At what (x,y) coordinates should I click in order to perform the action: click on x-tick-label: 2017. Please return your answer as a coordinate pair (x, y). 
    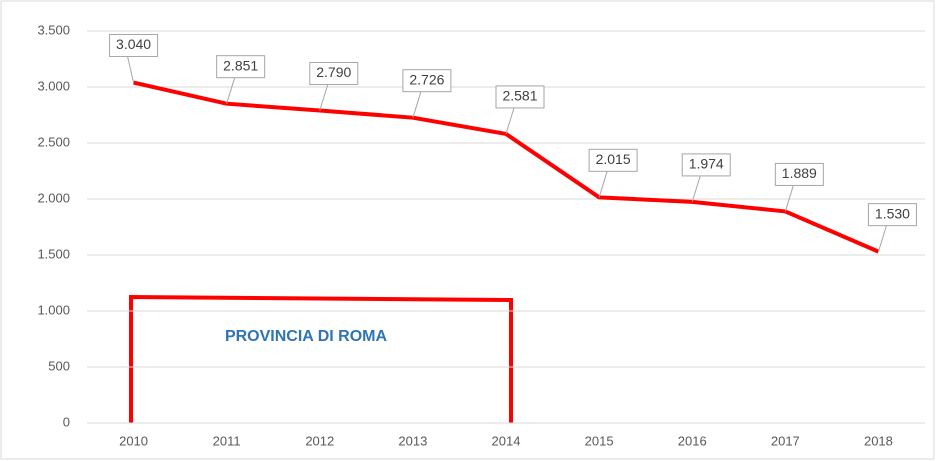
    Looking at the image, I should click on (785, 440).